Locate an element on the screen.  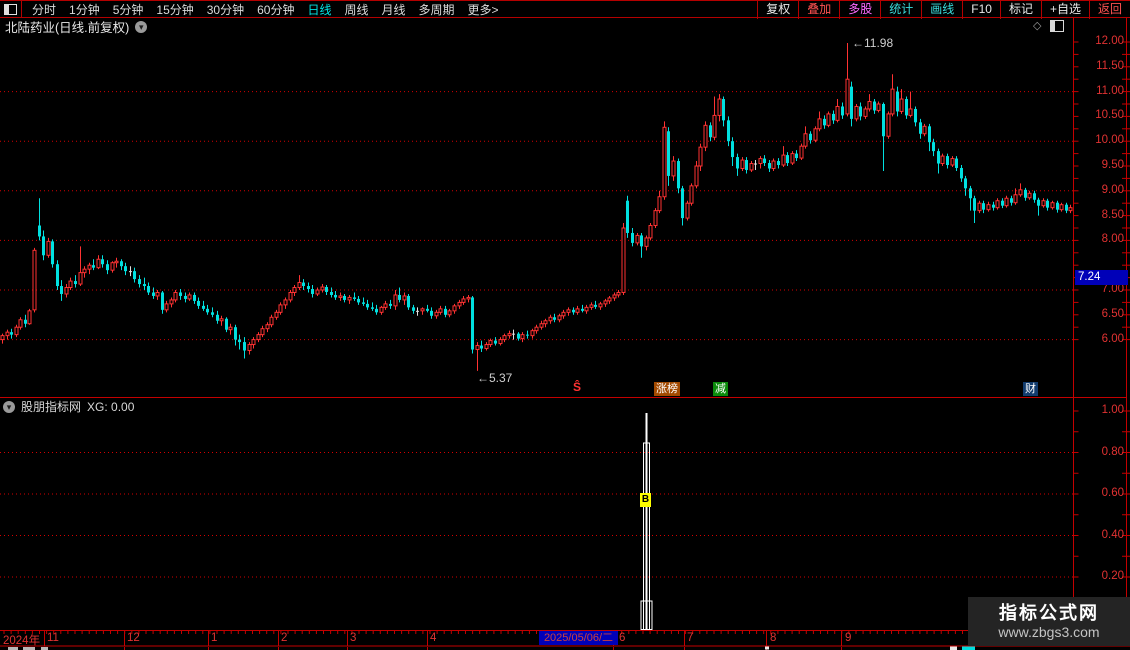
reduce-badge: 减 is located at coordinates (720, 389).